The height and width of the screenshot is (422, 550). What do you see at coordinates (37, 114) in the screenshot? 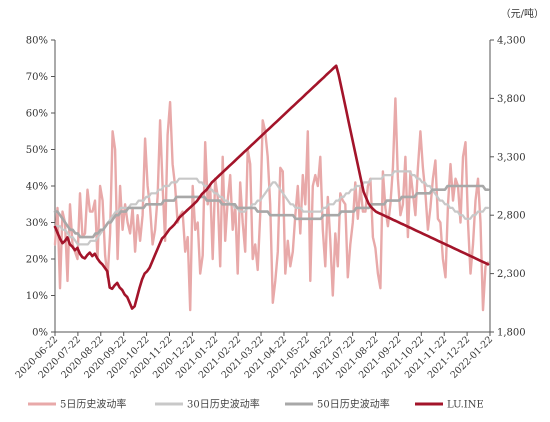
I see `left-tick-label: 60%` at bounding box center [37, 114].